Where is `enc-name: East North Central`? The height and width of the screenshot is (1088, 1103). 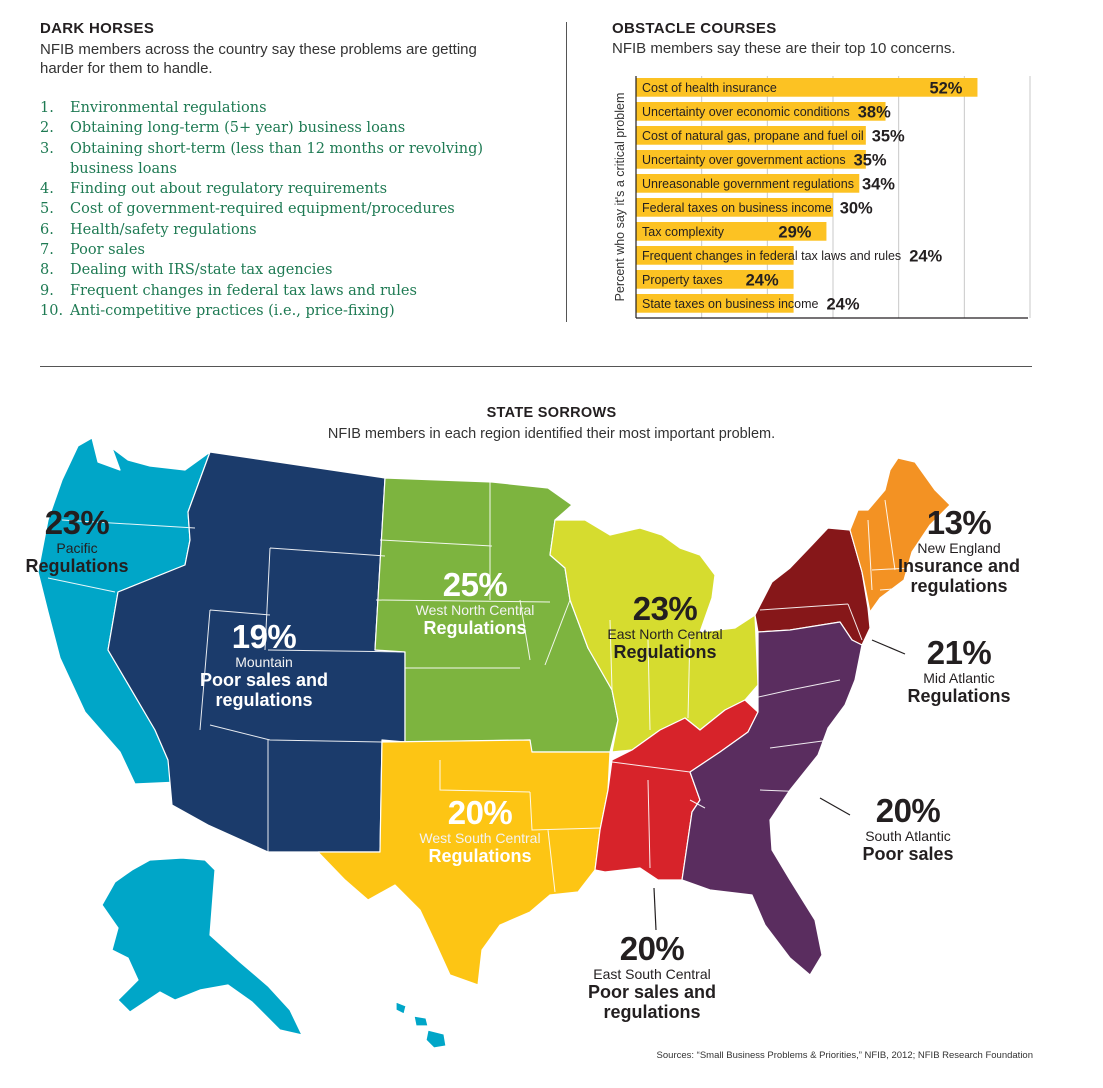
enc-name: East North Central is located at coordinates (665, 634).